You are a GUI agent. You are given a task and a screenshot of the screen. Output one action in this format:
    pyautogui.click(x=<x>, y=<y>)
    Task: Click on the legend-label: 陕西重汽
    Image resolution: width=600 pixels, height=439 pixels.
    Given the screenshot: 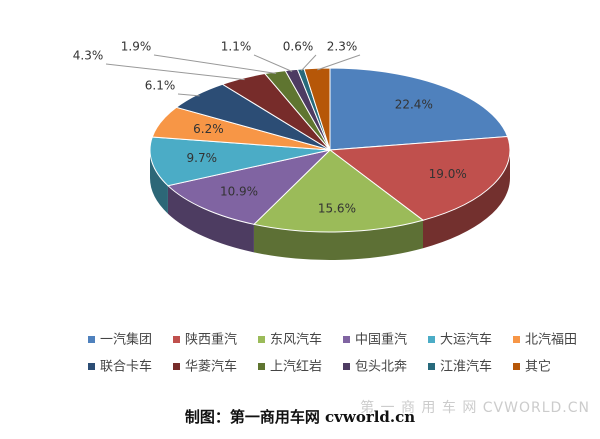 What is the action you would take?
    pyautogui.click(x=211, y=340)
    